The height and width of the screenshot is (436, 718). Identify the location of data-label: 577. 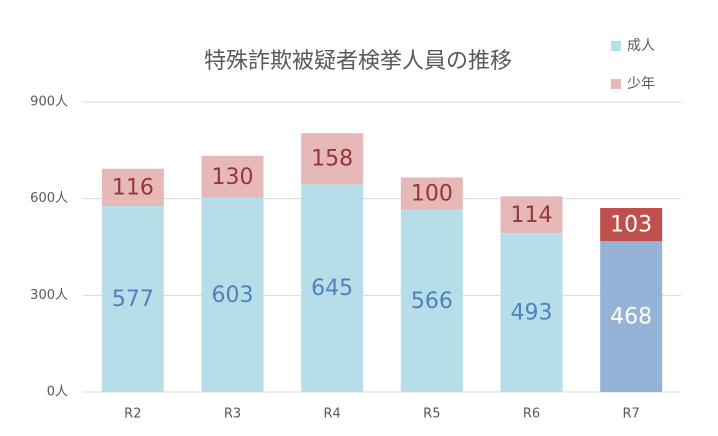
(133, 299).